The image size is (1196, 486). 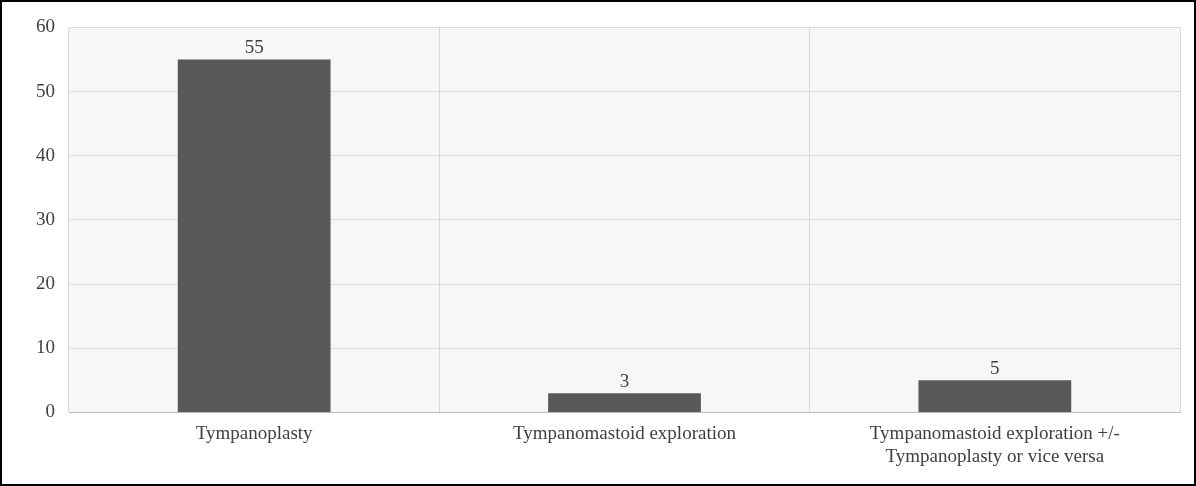 I want to click on data-label: 55, so click(x=254, y=46).